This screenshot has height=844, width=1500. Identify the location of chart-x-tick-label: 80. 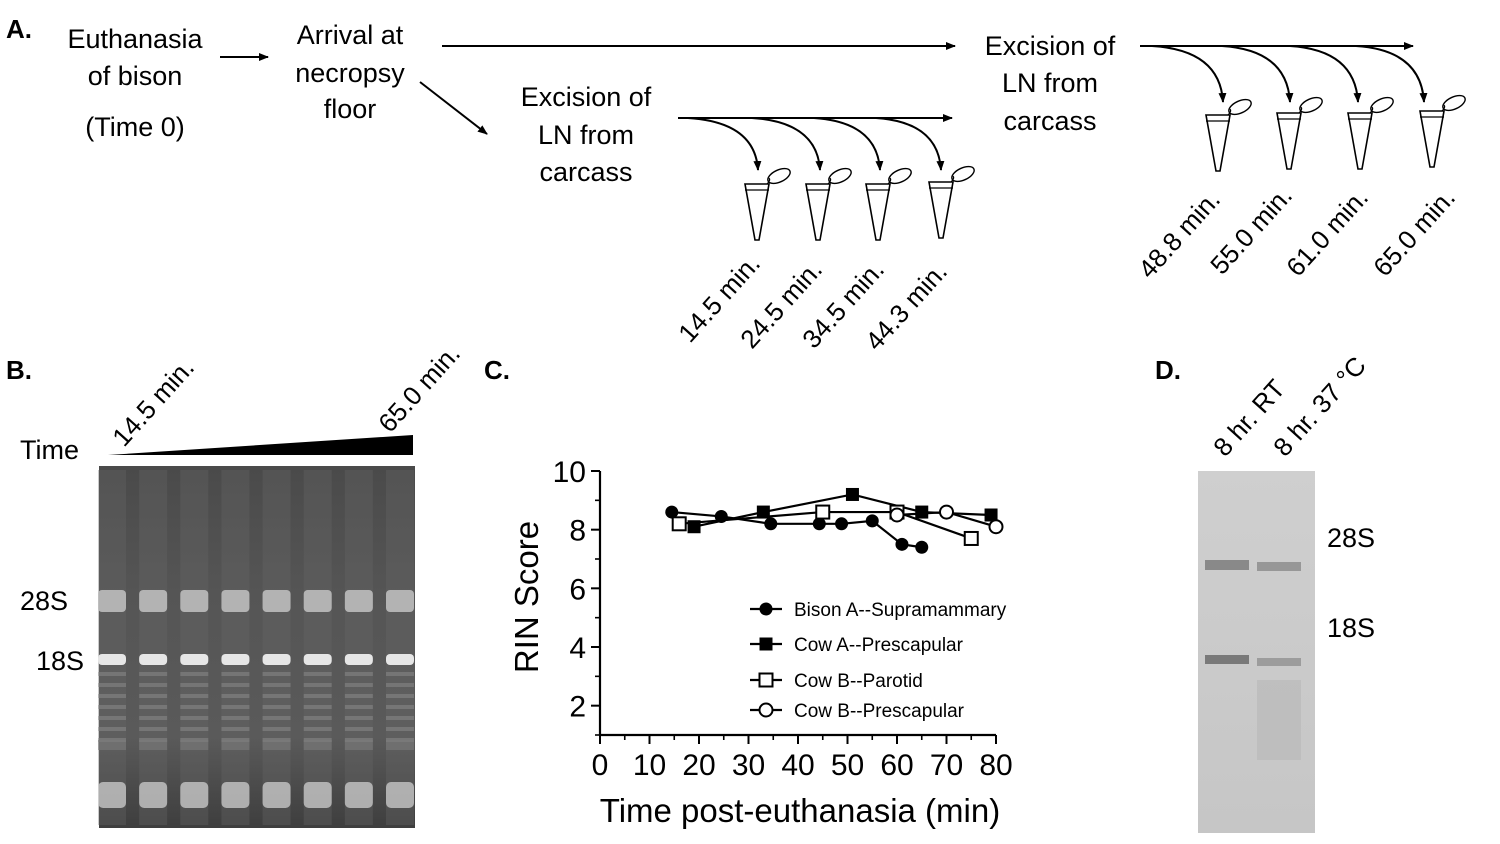
(995, 765).